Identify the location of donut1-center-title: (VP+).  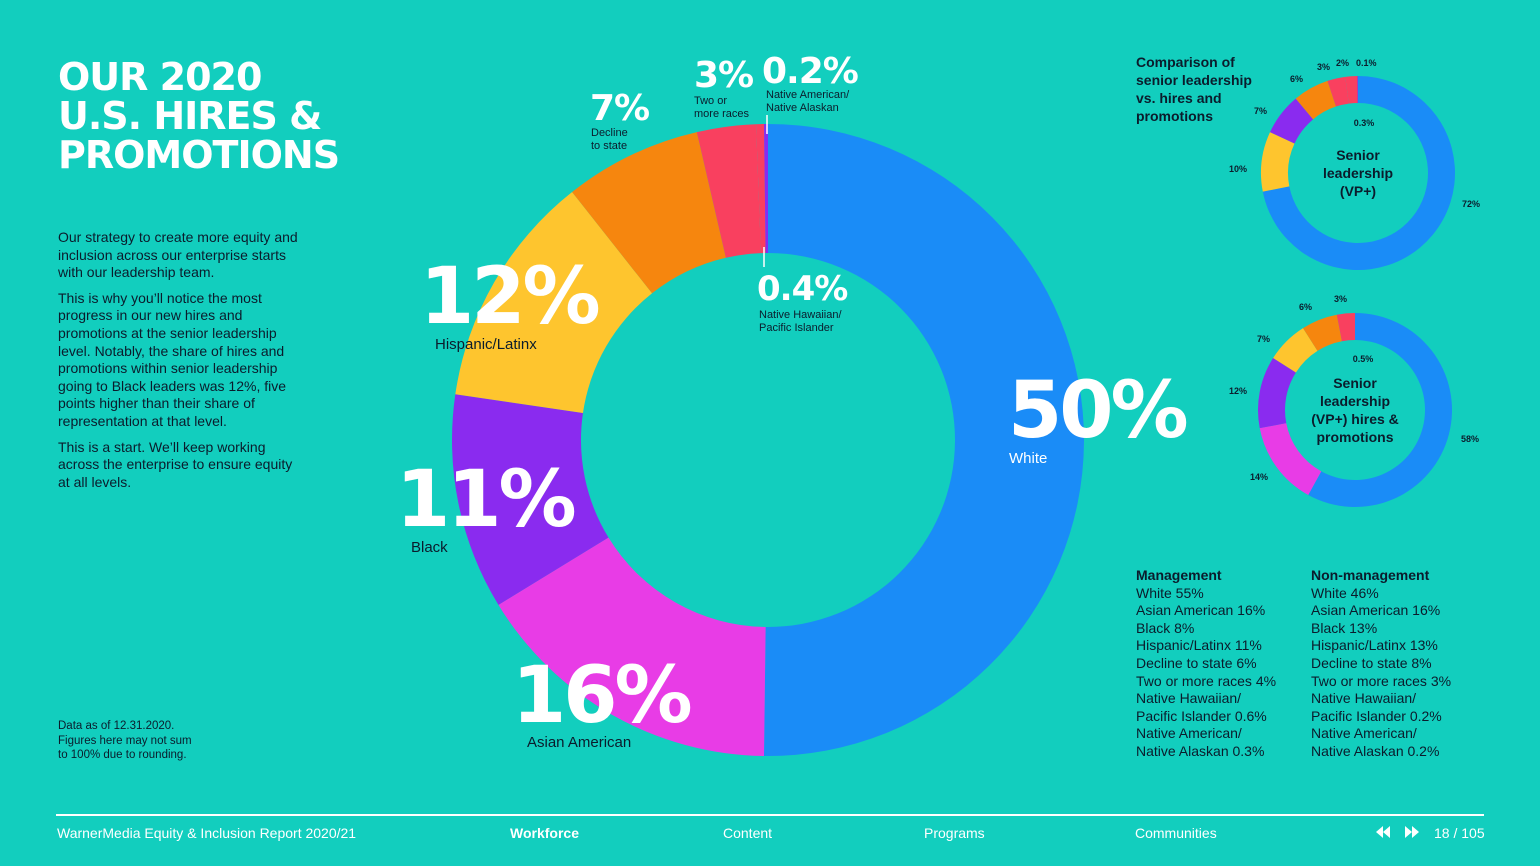
(1358, 191).